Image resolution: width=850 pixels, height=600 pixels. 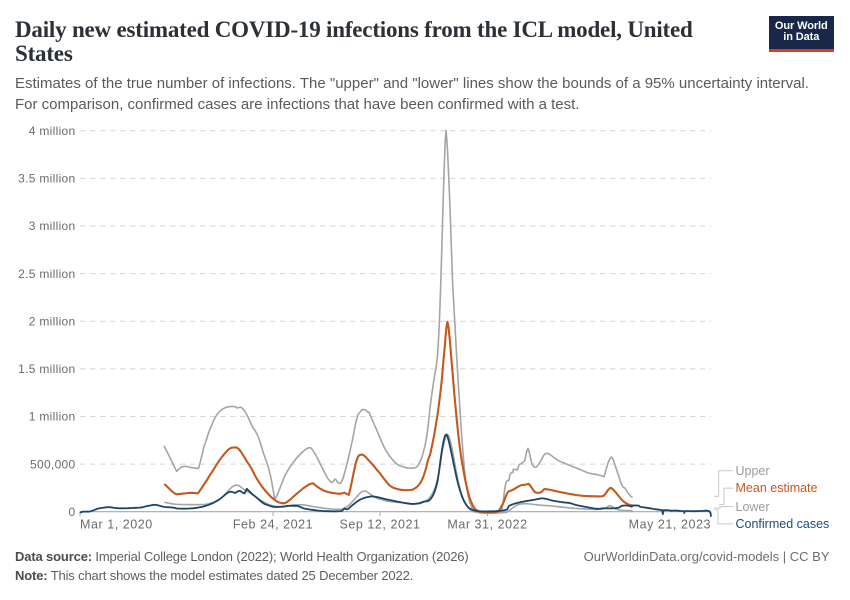 What do you see at coordinates (72, 512) in the screenshot?
I see `svg-text: 0` at bounding box center [72, 512].